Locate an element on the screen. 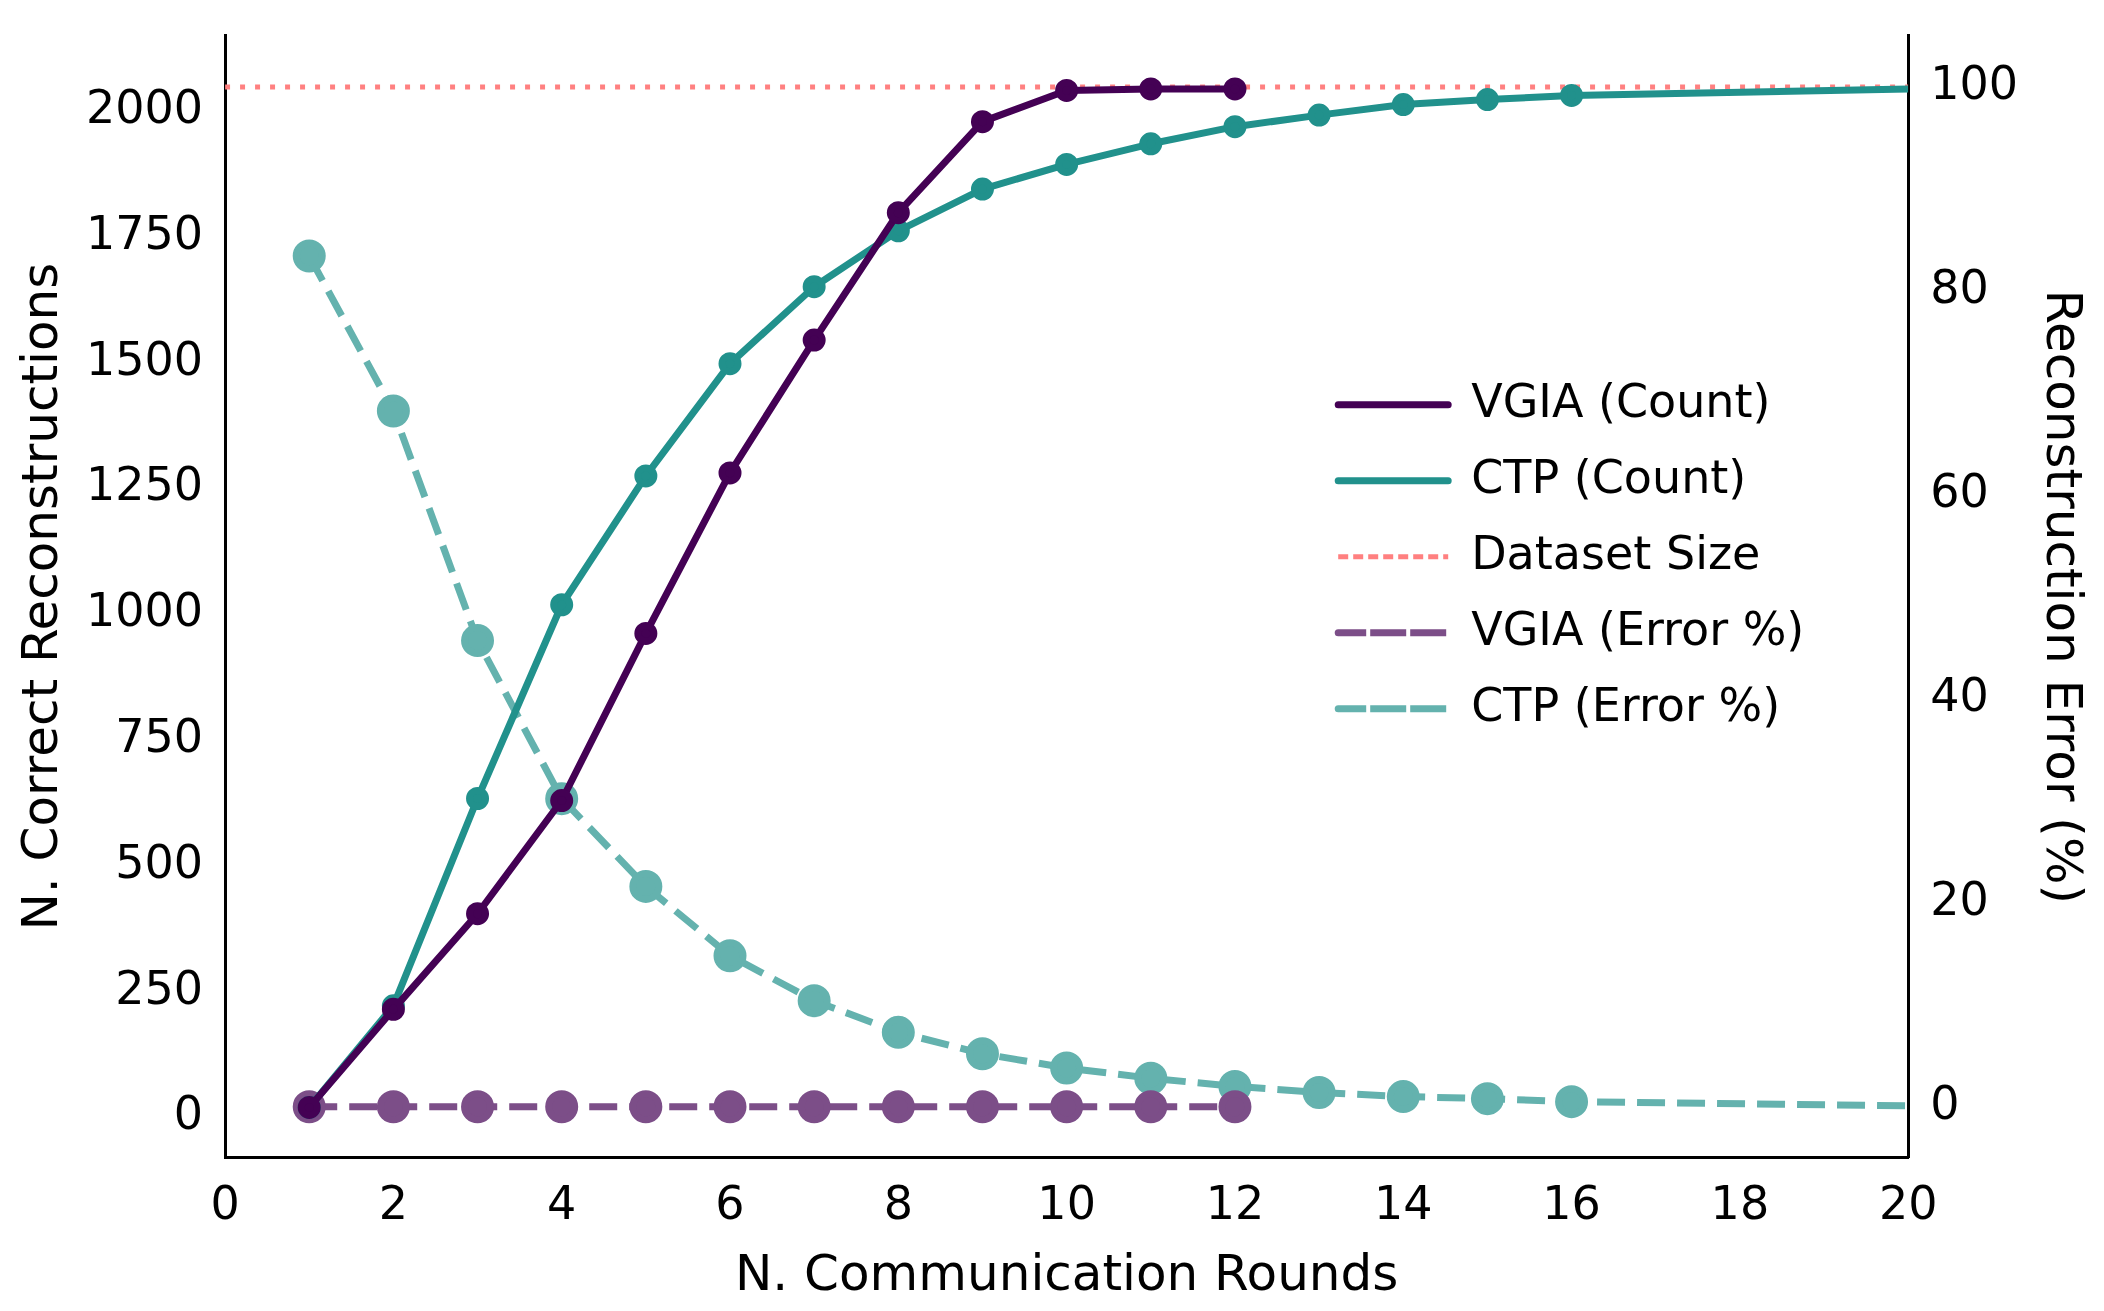 This screenshot has width=2104, height=1311. x-tick-label: 4 is located at coordinates (562, 1203).